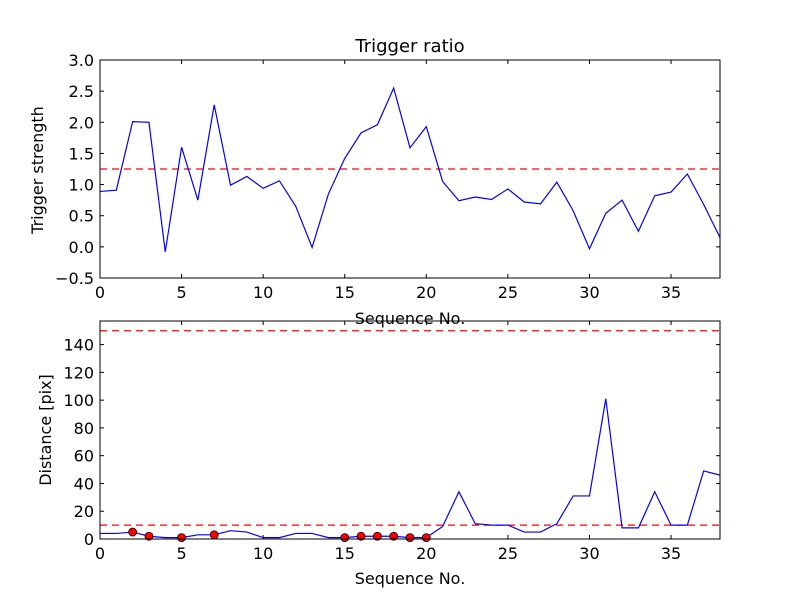 This screenshot has width=800, height=600. What do you see at coordinates (81, 60) in the screenshot?
I see `y-tick-label: 3.0` at bounding box center [81, 60].